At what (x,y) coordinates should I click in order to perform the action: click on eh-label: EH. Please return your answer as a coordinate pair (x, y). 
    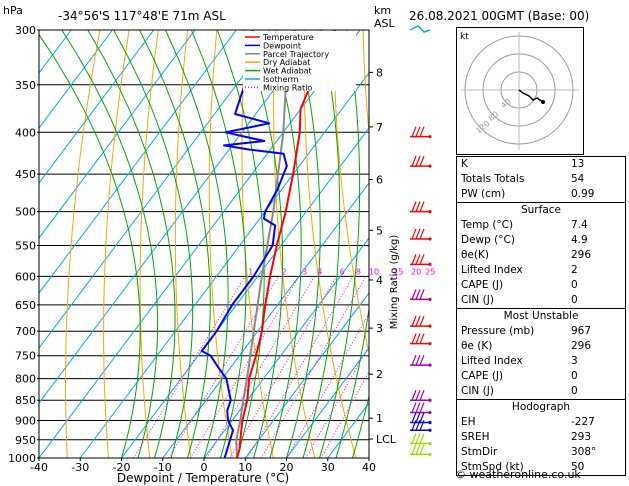
    Looking at the image, I should click on (468, 422).